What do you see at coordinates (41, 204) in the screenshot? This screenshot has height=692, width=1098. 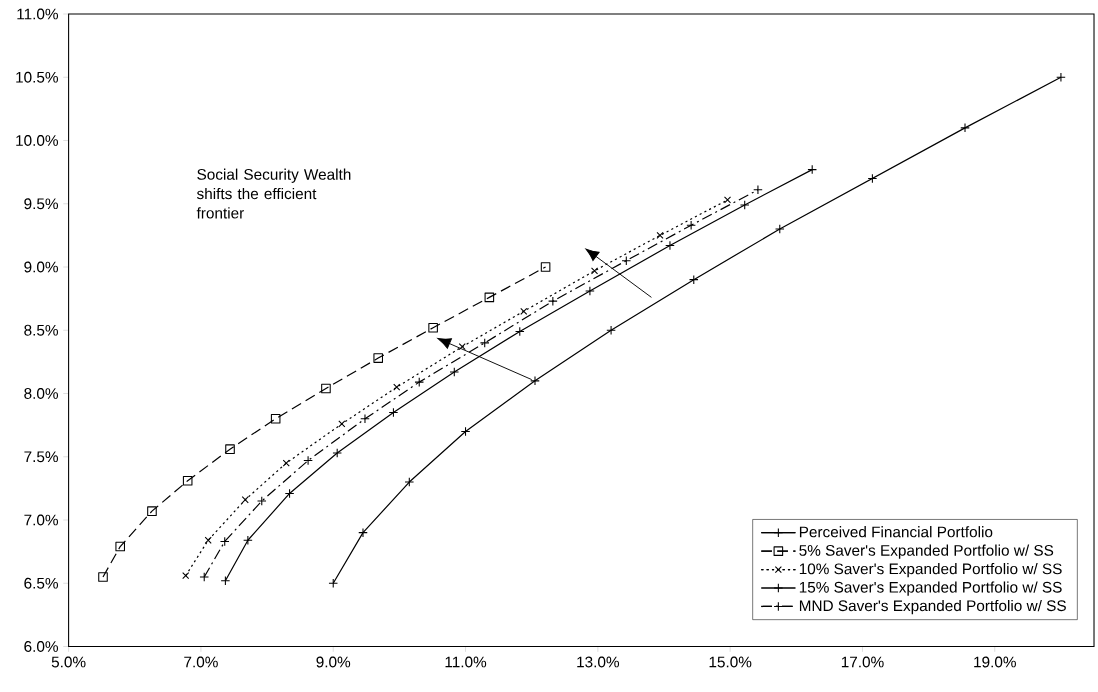 I see `y-tick-label: 9.5%` at bounding box center [41, 204].